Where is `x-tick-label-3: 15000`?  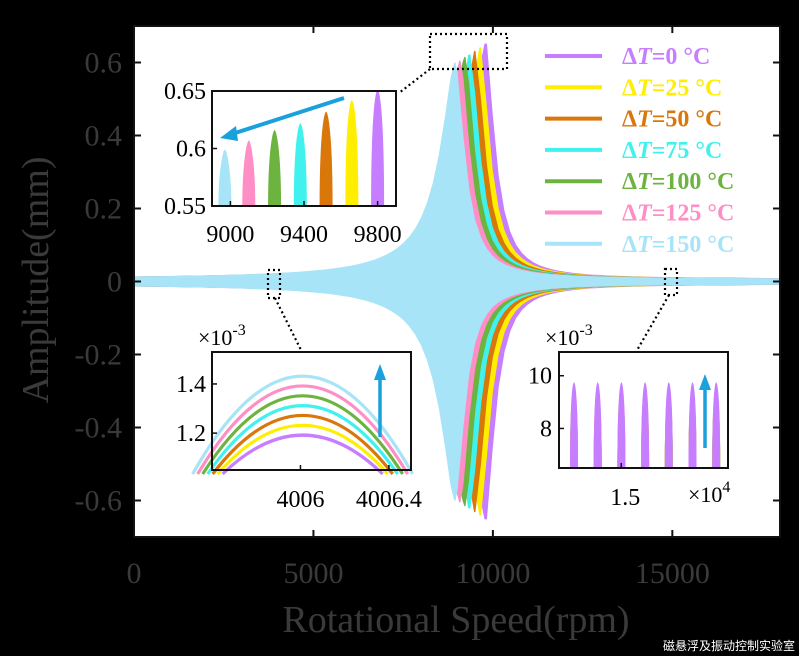
x-tick-label-3: 15000 is located at coordinates (672, 573).